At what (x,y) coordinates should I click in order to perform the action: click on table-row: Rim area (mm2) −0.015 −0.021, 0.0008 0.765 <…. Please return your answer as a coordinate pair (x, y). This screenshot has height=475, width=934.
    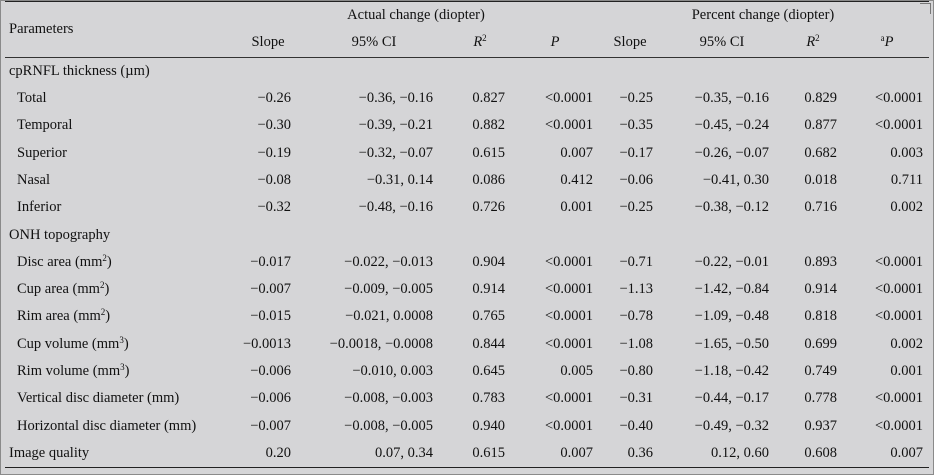
    Looking at the image, I should click on (467, 316).